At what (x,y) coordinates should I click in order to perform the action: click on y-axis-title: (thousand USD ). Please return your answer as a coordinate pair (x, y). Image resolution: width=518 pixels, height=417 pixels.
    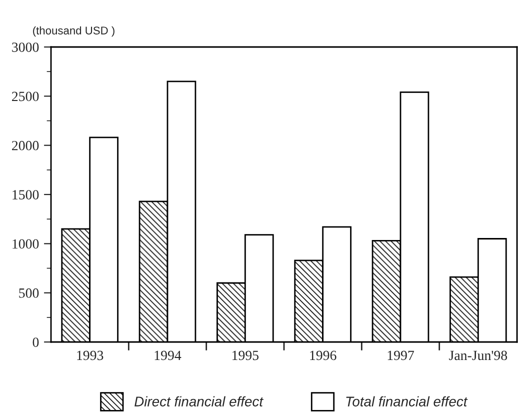
    Looking at the image, I should click on (73, 31).